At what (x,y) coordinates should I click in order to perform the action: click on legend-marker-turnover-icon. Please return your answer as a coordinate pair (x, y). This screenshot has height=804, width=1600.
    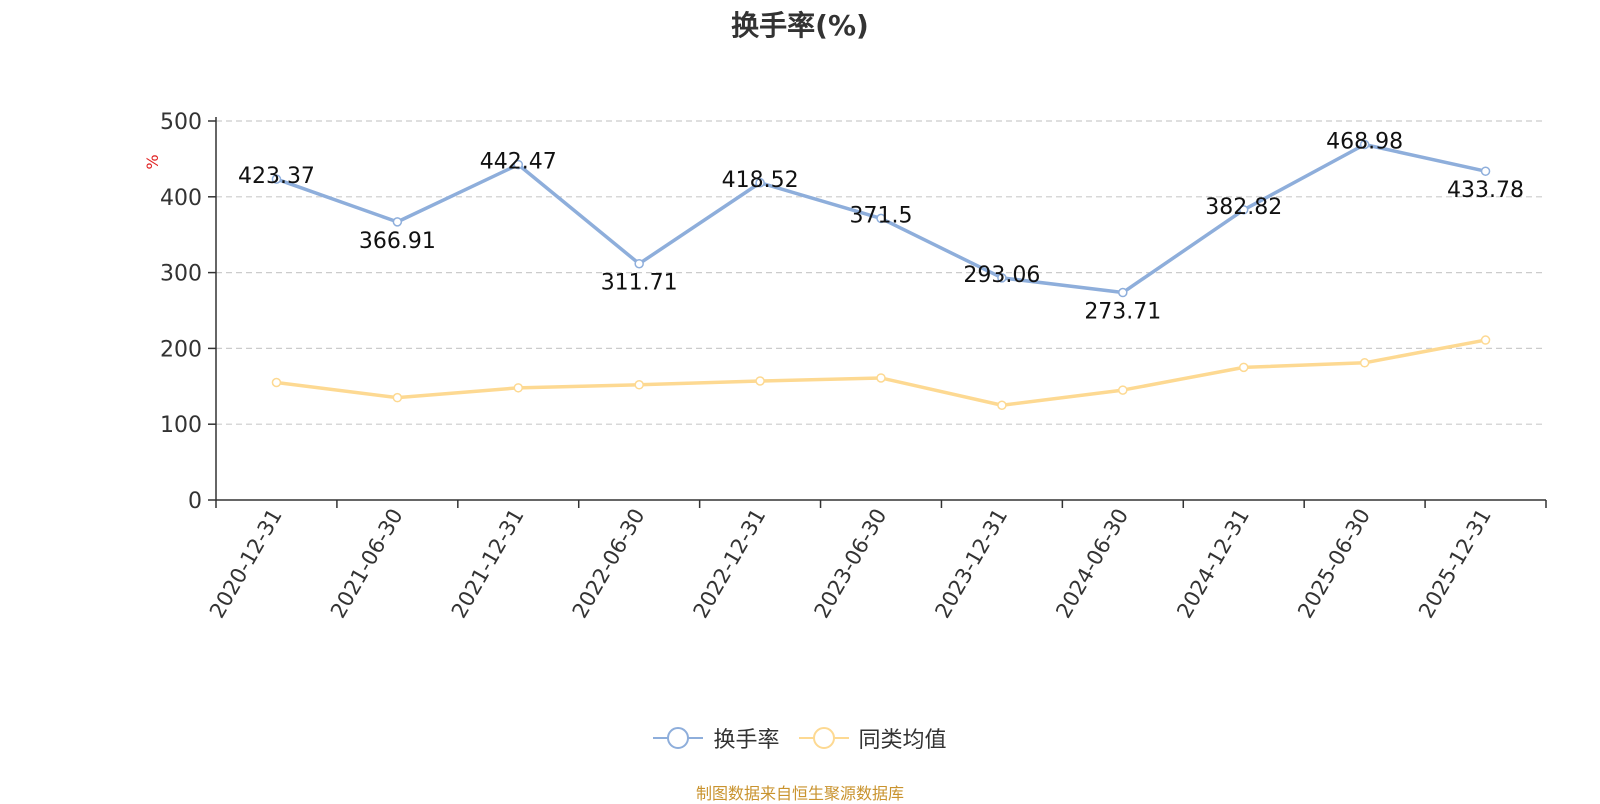
    Looking at the image, I should click on (678, 738).